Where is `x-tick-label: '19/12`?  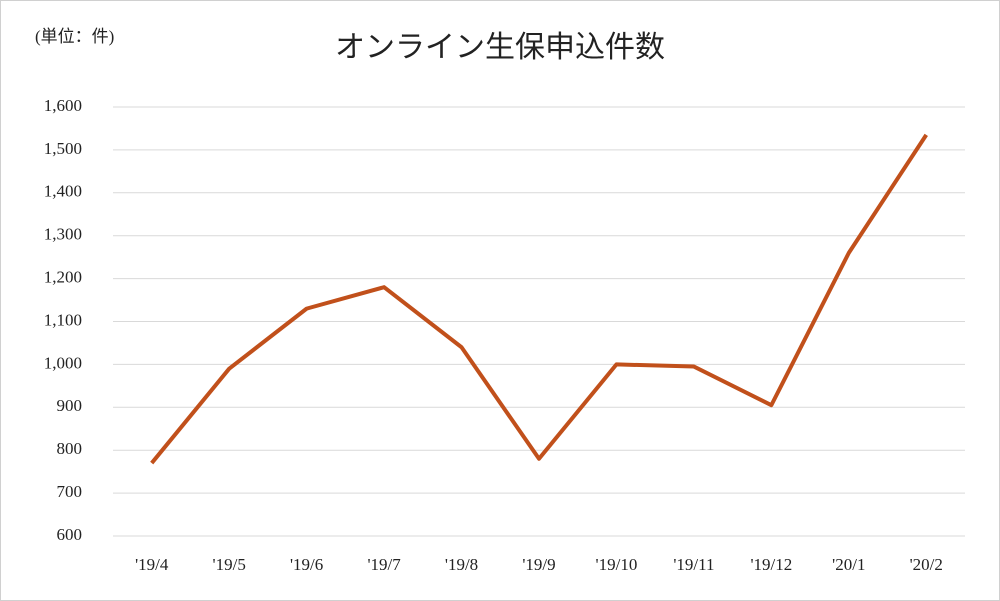 x-tick-label: '19/12 is located at coordinates (771, 564).